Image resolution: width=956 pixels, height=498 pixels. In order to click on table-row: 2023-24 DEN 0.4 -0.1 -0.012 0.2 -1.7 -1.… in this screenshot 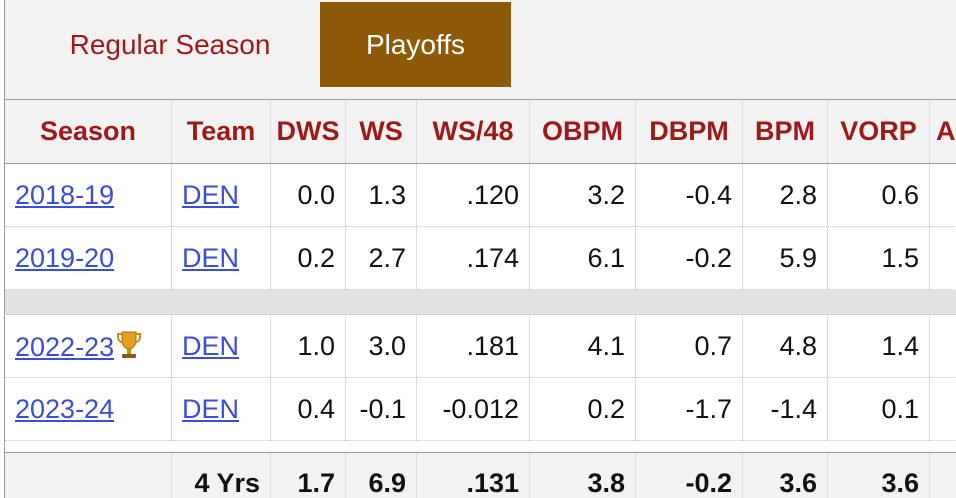, I will do `click(480, 409)`.